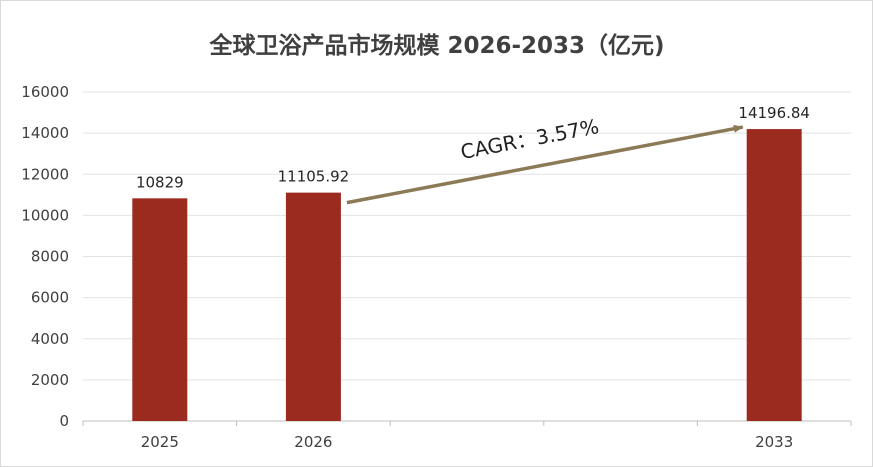 The height and width of the screenshot is (467, 873). Describe the element at coordinates (50, 380) in the screenshot. I see `y-tick-label: 2000` at that location.